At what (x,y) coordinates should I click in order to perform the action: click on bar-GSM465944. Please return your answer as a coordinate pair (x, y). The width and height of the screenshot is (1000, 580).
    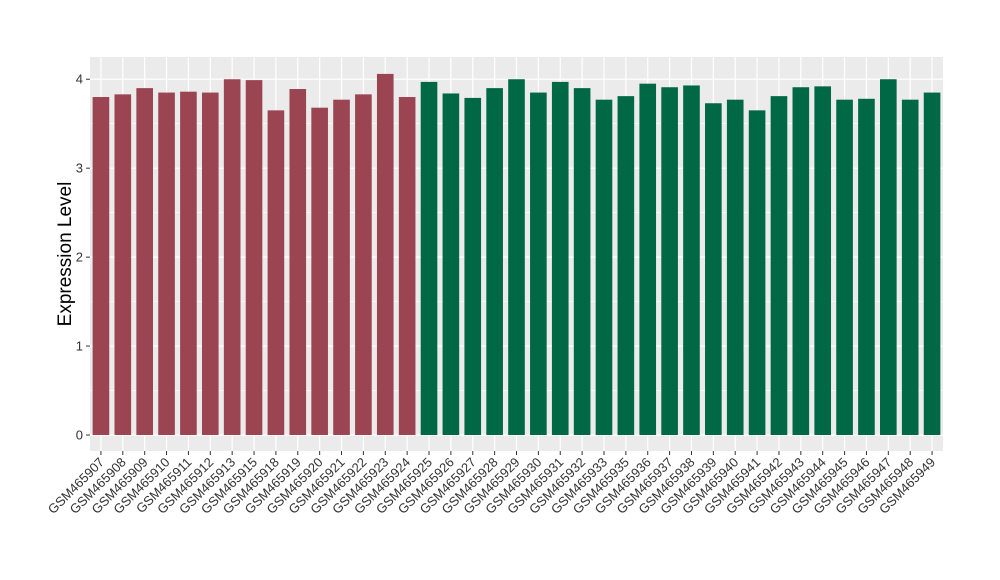
    Looking at the image, I should click on (823, 260).